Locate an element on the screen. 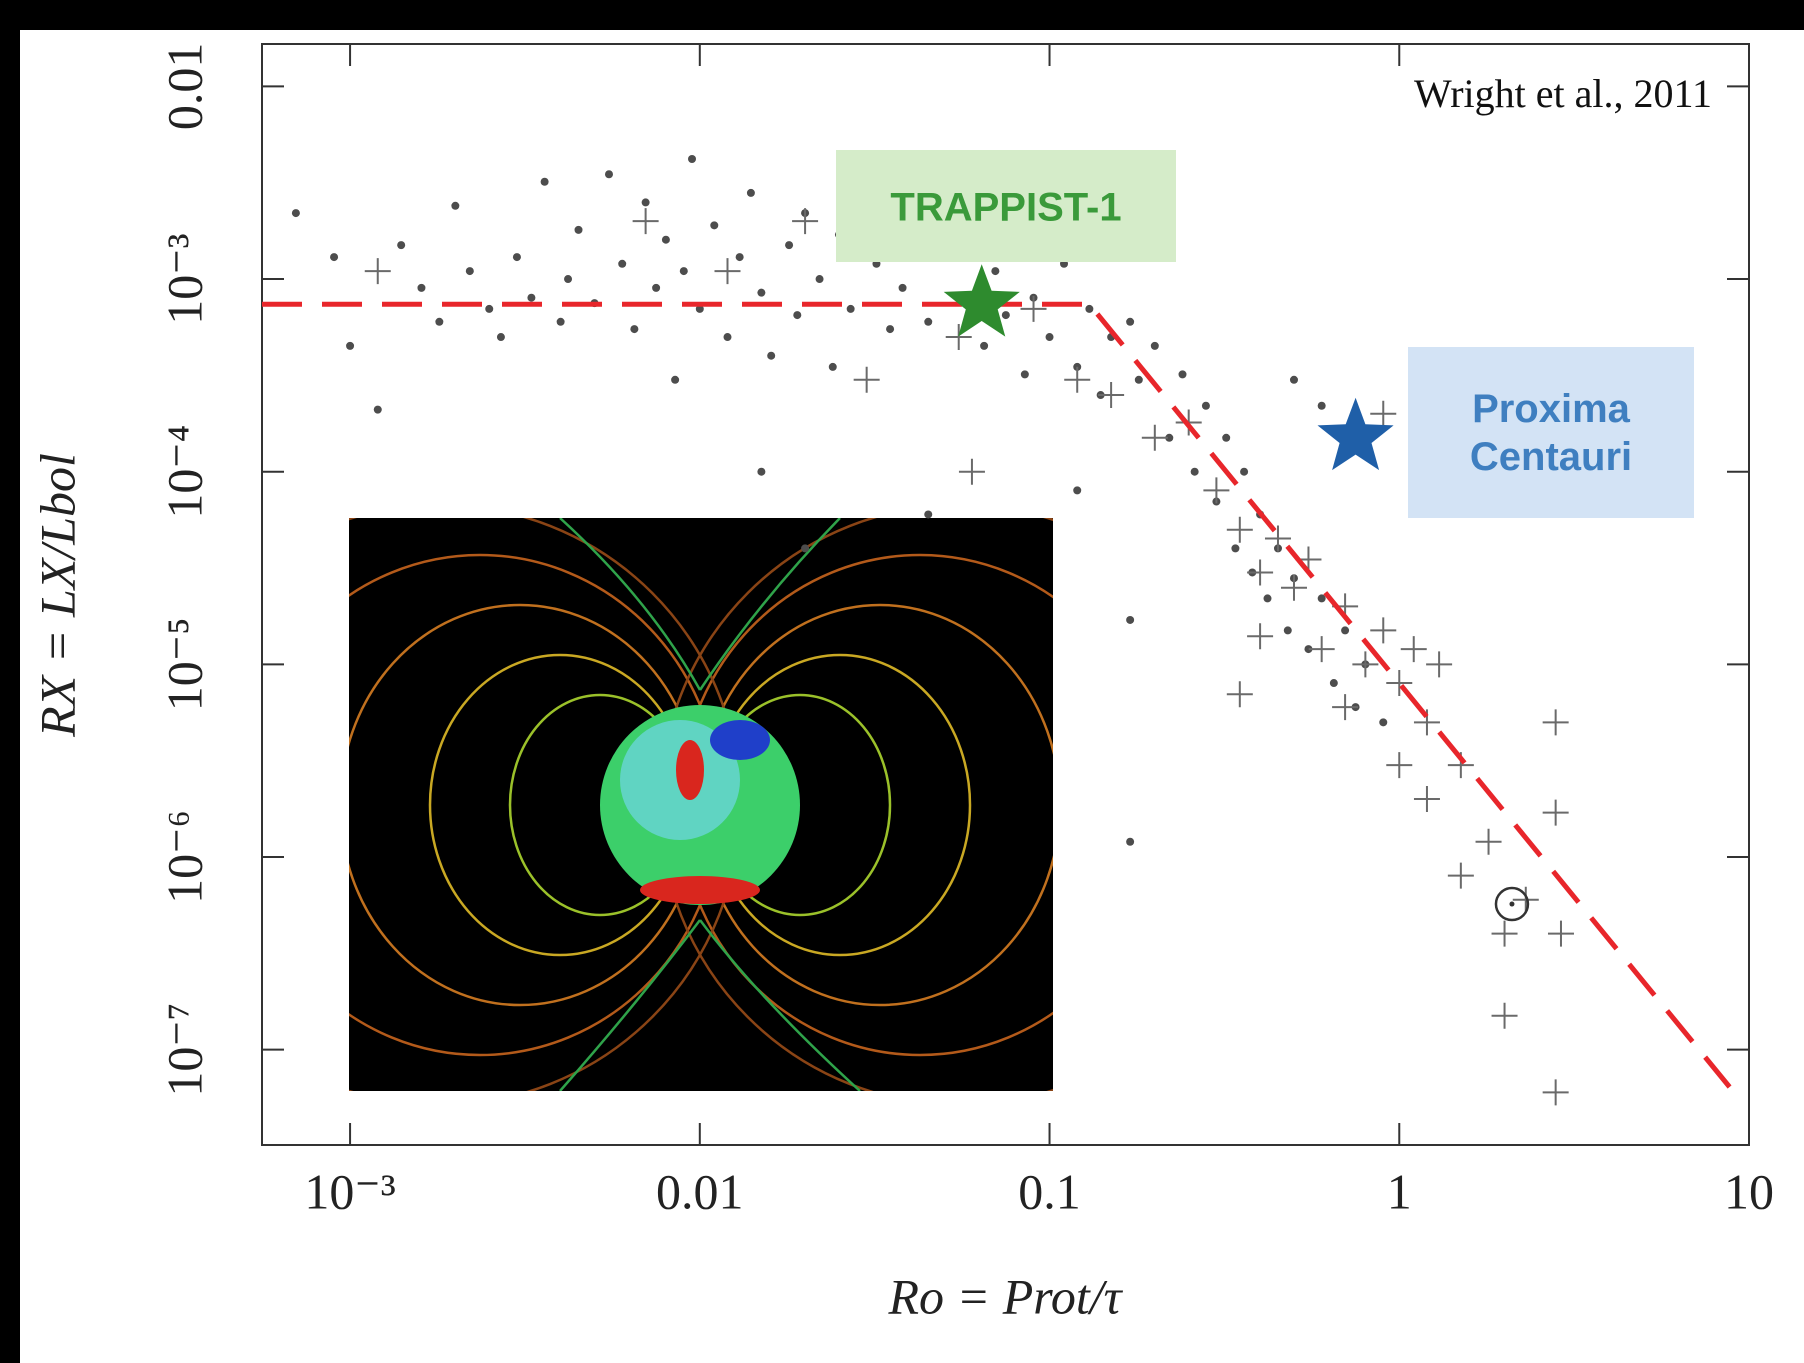 The height and width of the screenshot is (1363, 1804). x-tick-label: 0.1 is located at coordinates (1049, 1191).